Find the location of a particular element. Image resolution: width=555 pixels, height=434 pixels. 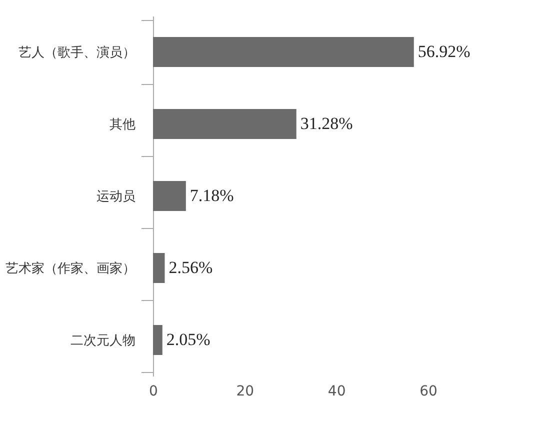

y-tick-label: 运动员 is located at coordinates (116, 197).